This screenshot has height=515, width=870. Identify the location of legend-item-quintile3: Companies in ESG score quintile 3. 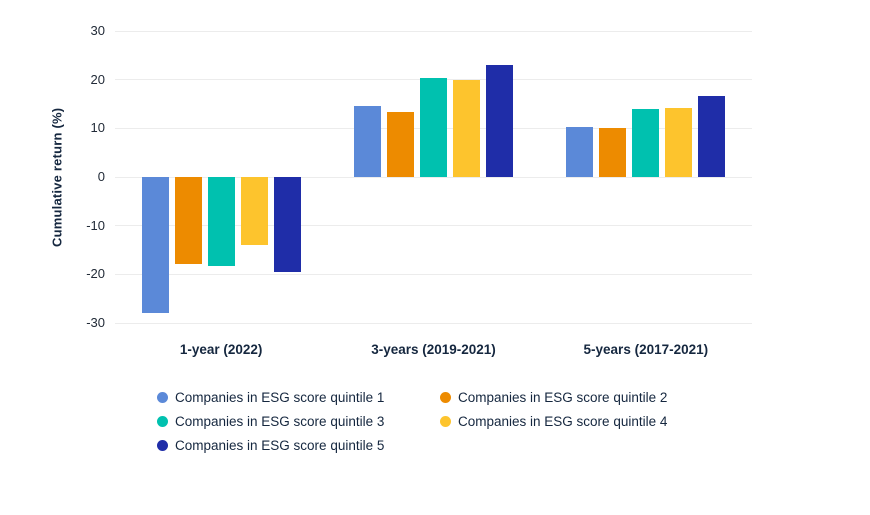
(298, 421).